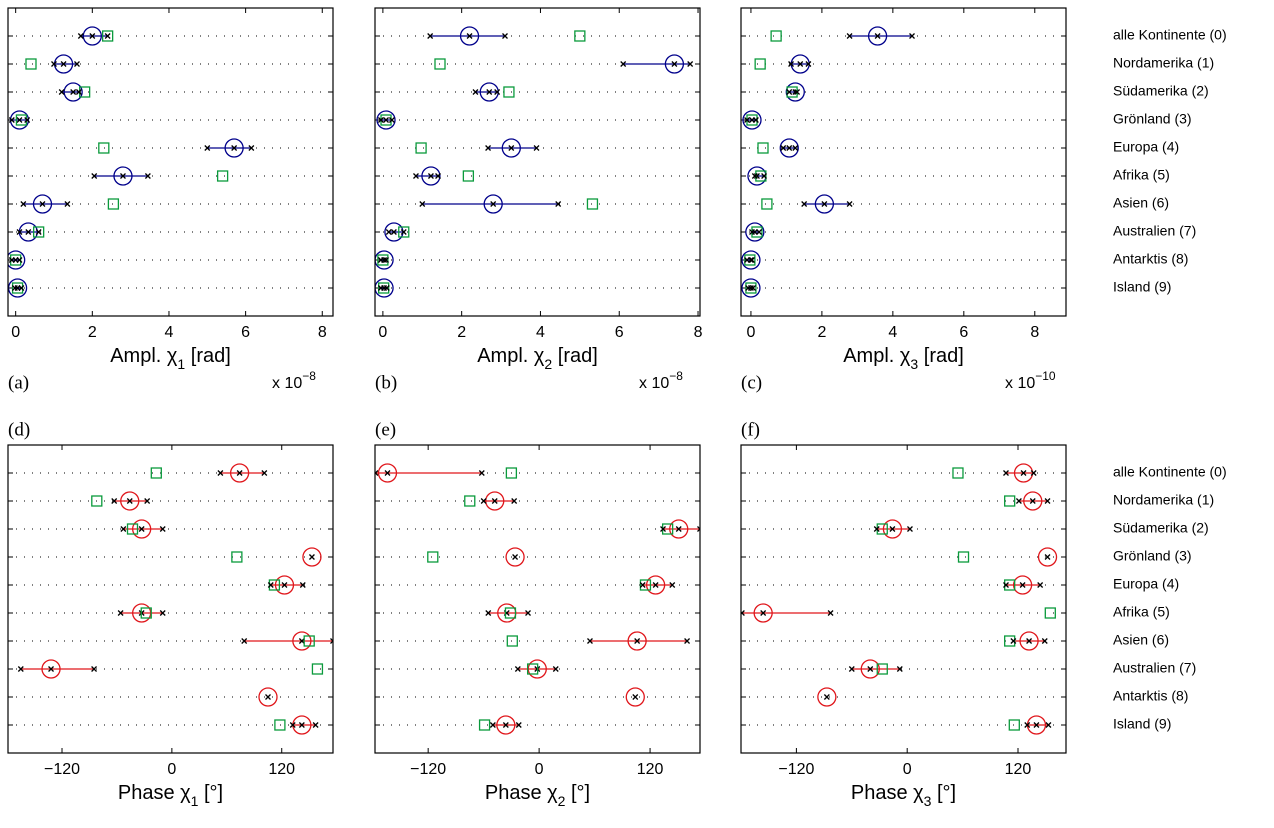 The width and height of the screenshot is (1274, 828). I want to click on x-axis-label: Phase χ1 [°], so click(170, 795).